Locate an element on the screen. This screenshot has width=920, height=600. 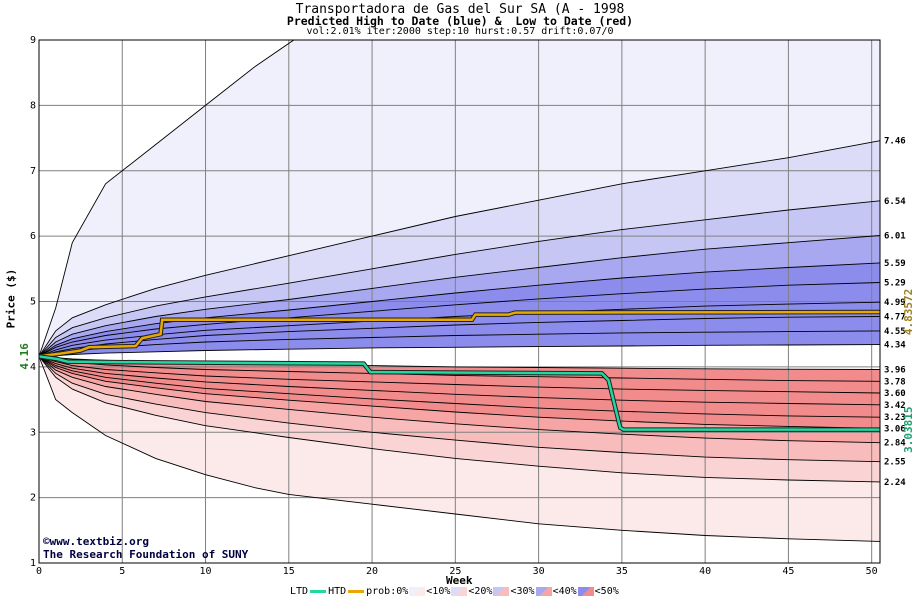
curve-label-13: 3.42 is located at coordinates (895, 406).